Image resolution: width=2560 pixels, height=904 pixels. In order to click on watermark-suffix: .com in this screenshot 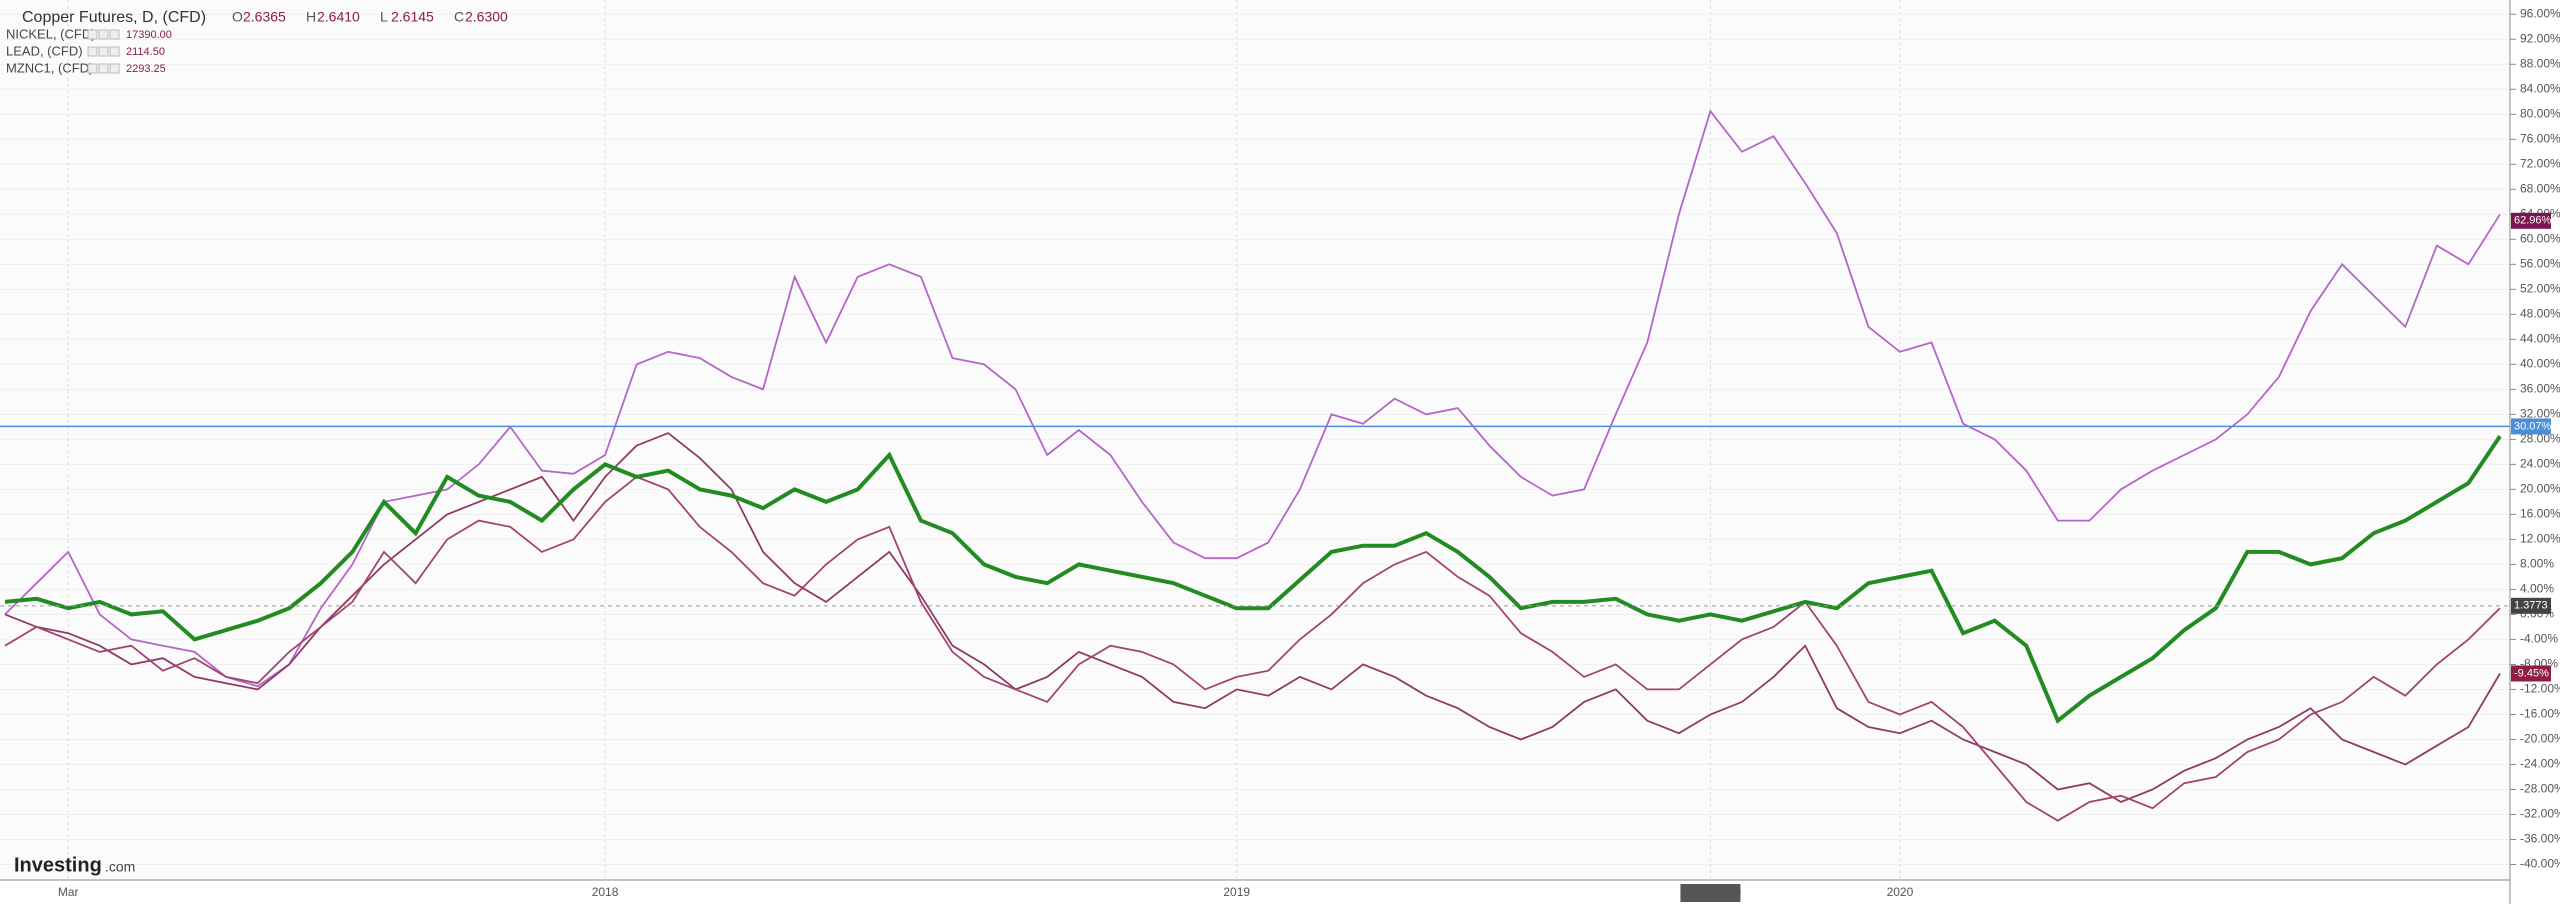, I will do `click(120, 867)`.